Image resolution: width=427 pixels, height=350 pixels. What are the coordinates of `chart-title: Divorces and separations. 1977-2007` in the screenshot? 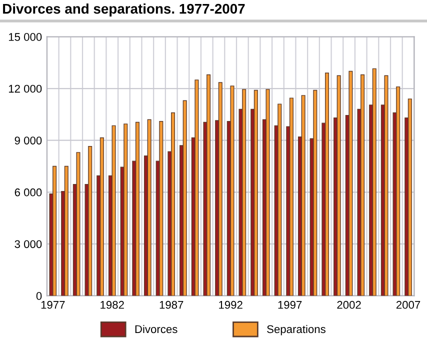 It's located at (124, 10).